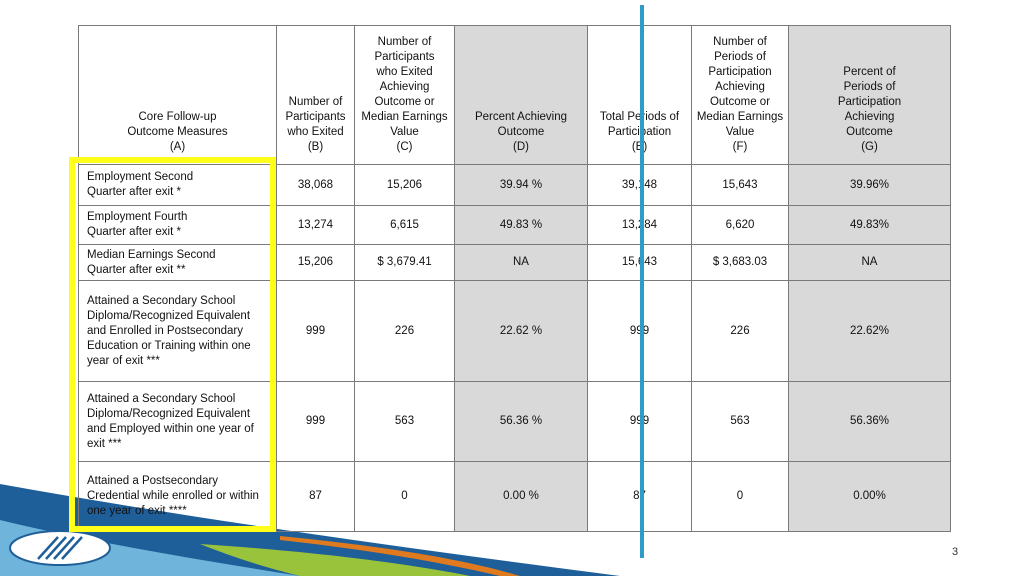  Describe the element at coordinates (315, 262) in the screenshot. I see `cell-b: 15,206` at that location.